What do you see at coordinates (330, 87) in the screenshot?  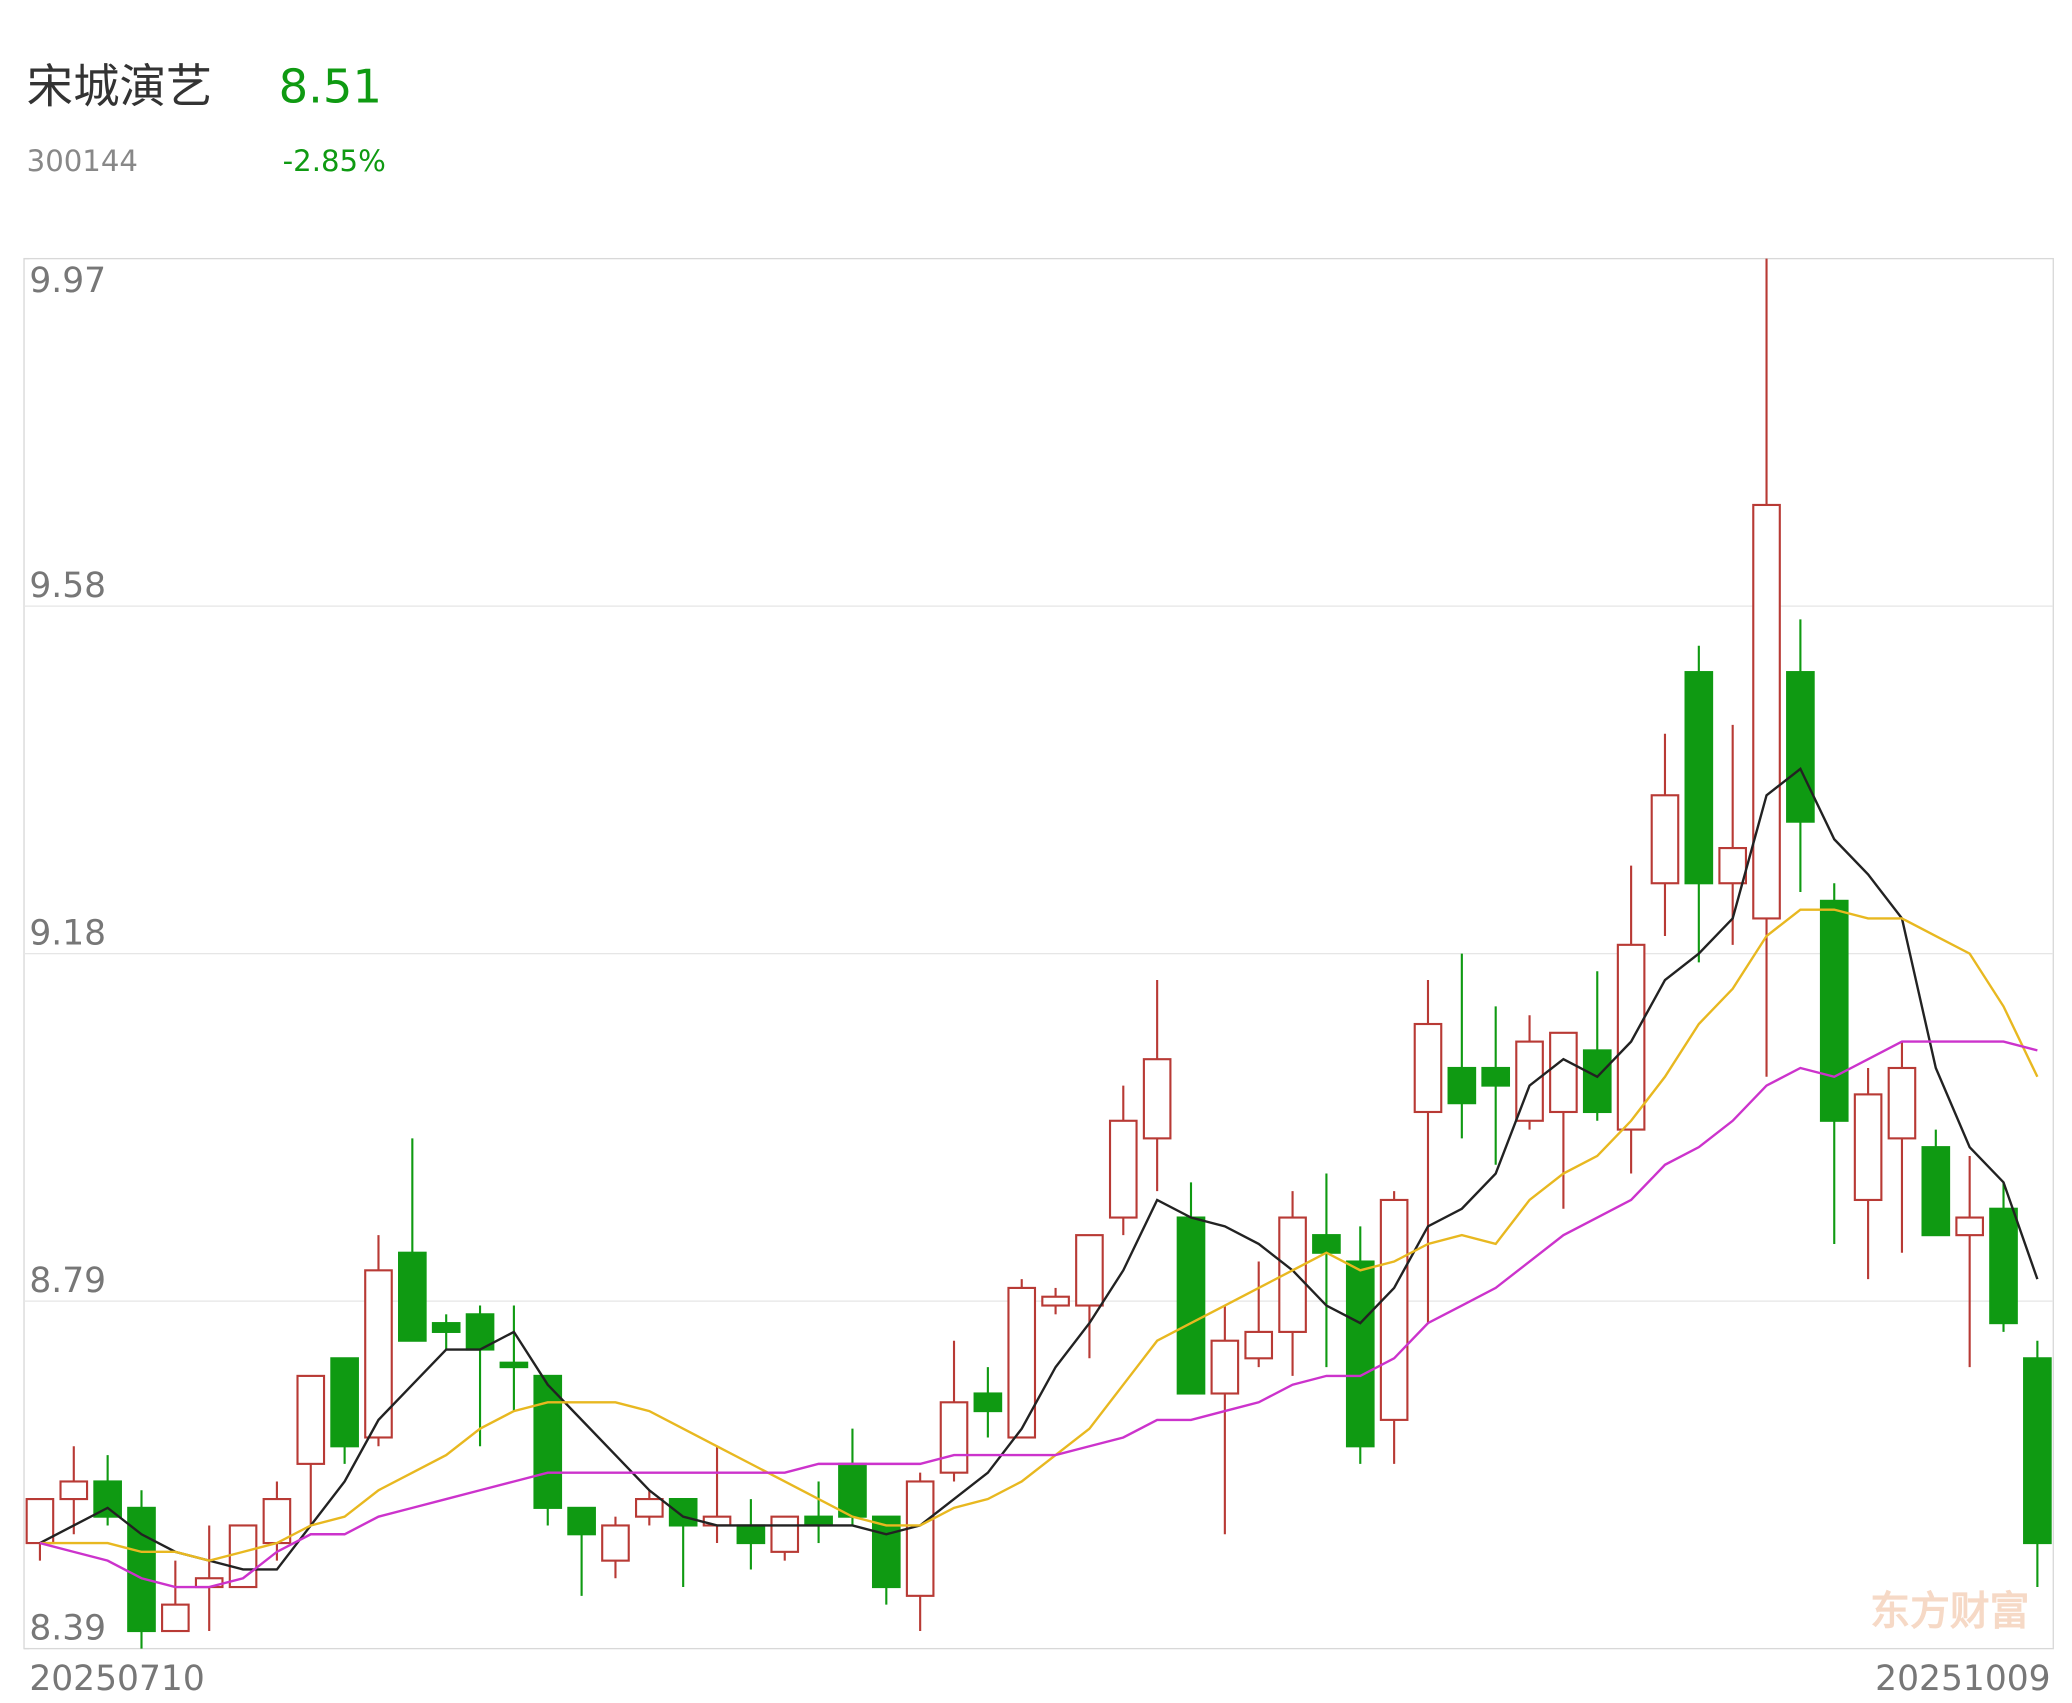 I see `stock-price: 8.51` at bounding box center [330, 87].